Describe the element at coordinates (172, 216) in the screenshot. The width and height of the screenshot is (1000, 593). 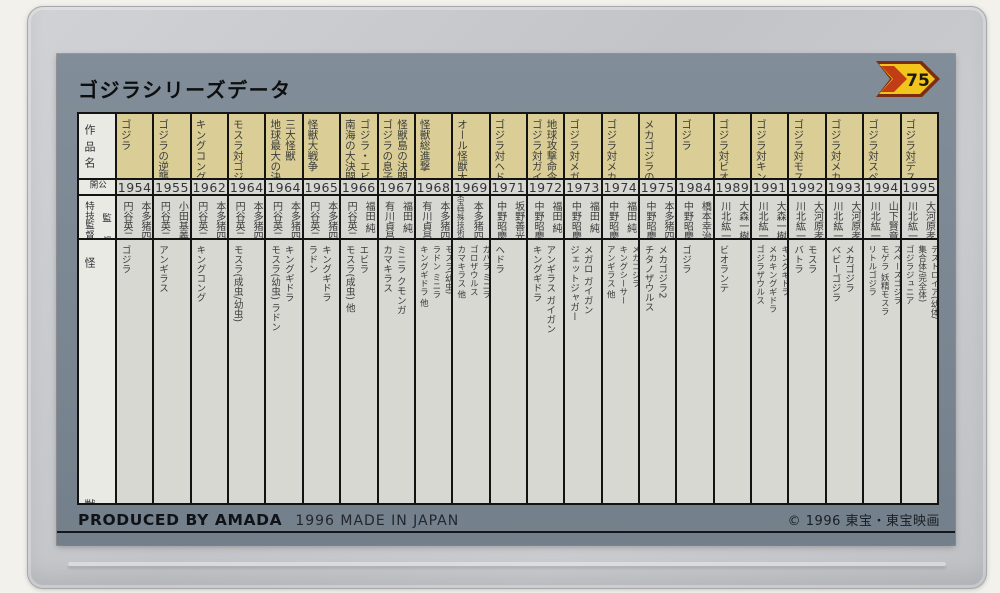
I see `directors-cell: 小田 基義 円谷 英二` at that location.